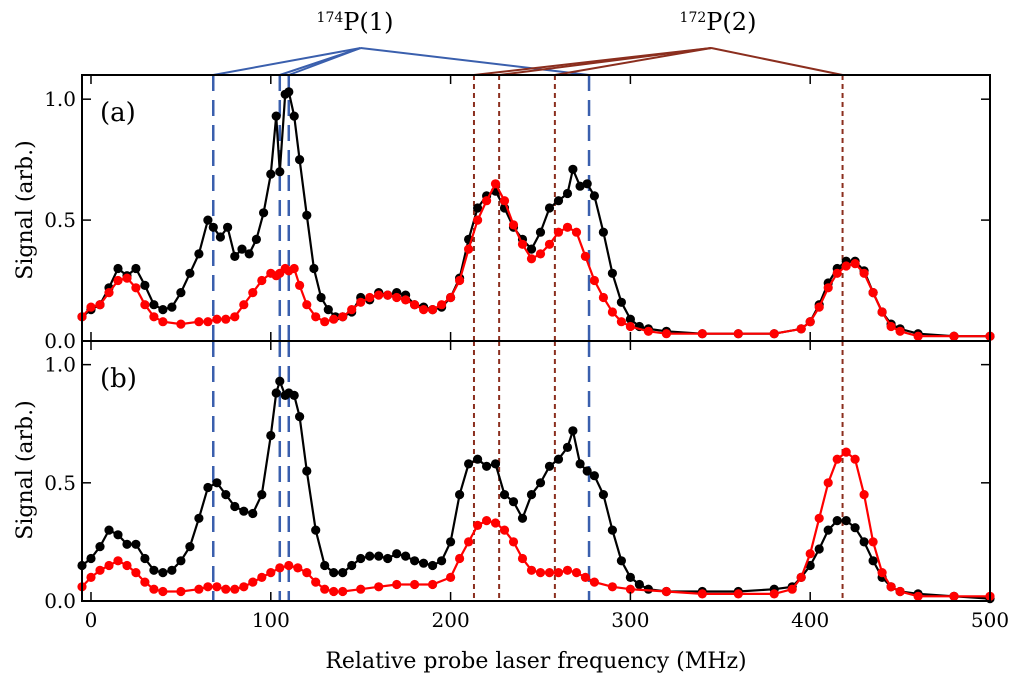  Describe the element at coordinates (60, 365) in the screenshot. I see `y-tick-label-2-b: 1.0` at that location.